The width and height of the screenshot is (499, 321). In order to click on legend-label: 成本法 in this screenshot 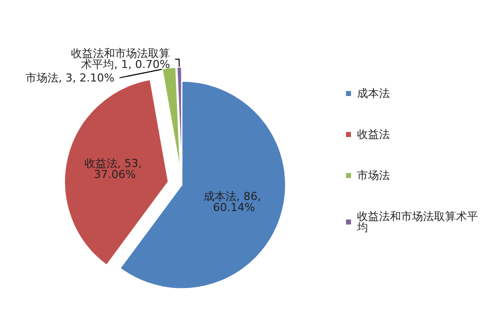, I will do `click(373, 93)`.